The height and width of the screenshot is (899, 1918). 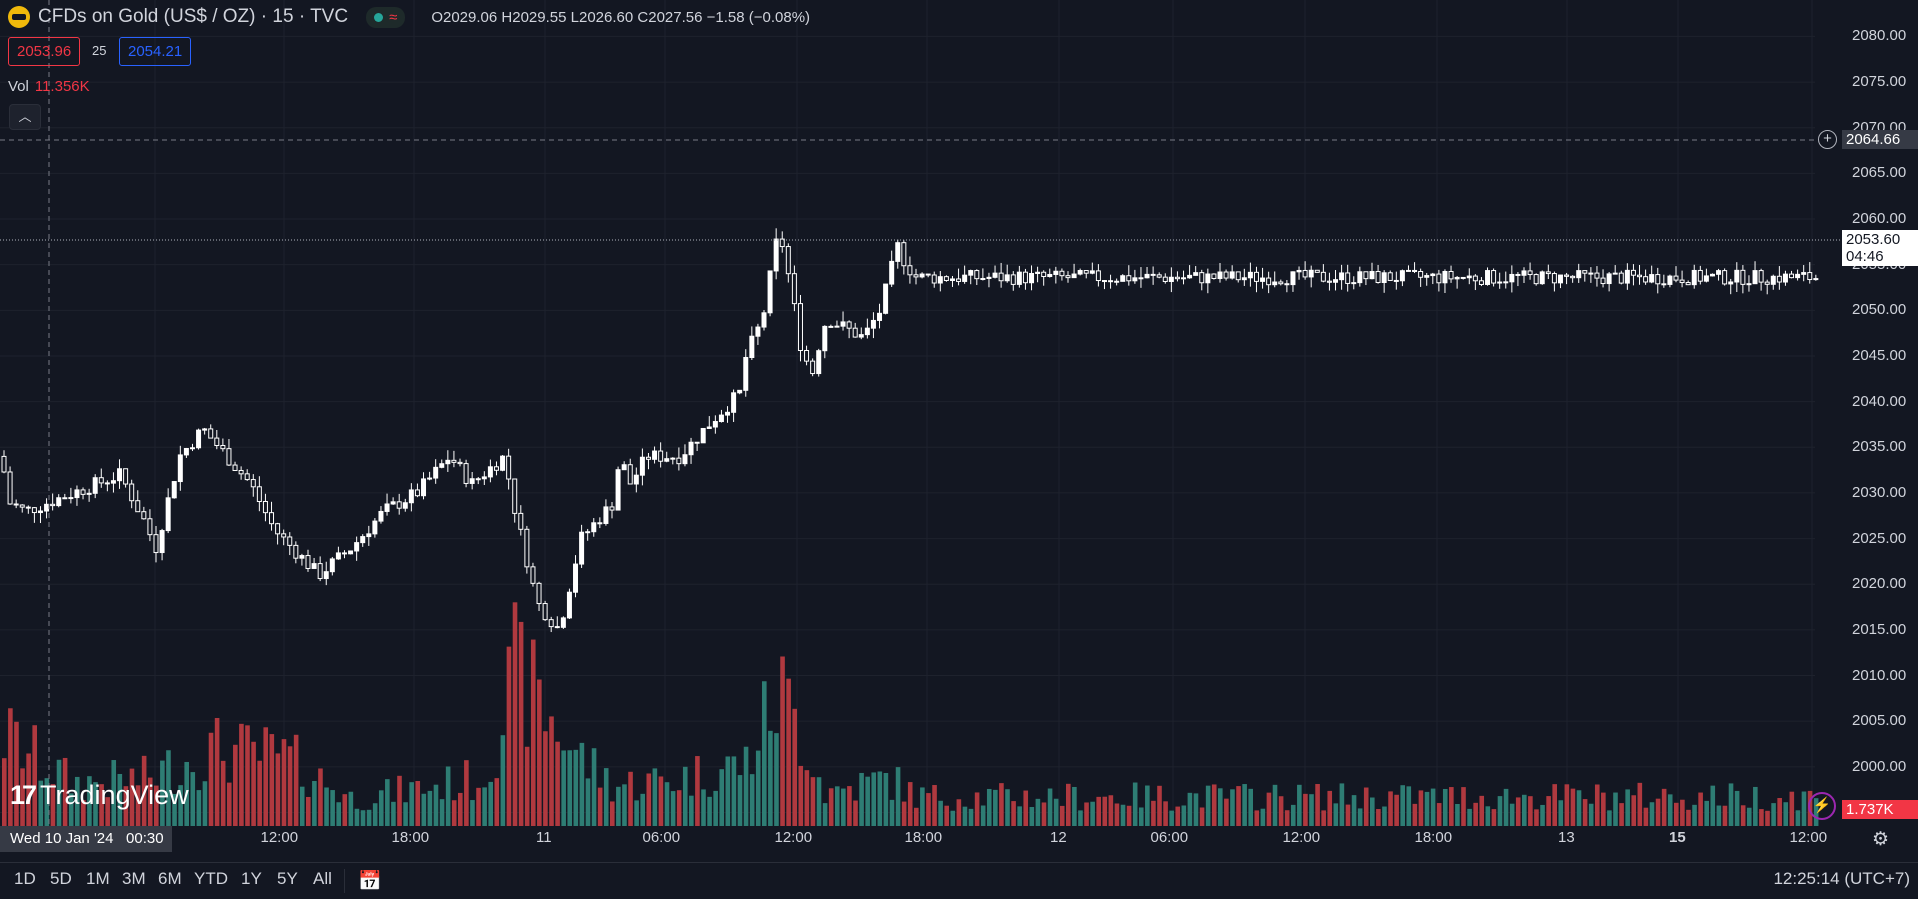 I want to click on range-button-3m: 3M, so click(x=134, y=878).